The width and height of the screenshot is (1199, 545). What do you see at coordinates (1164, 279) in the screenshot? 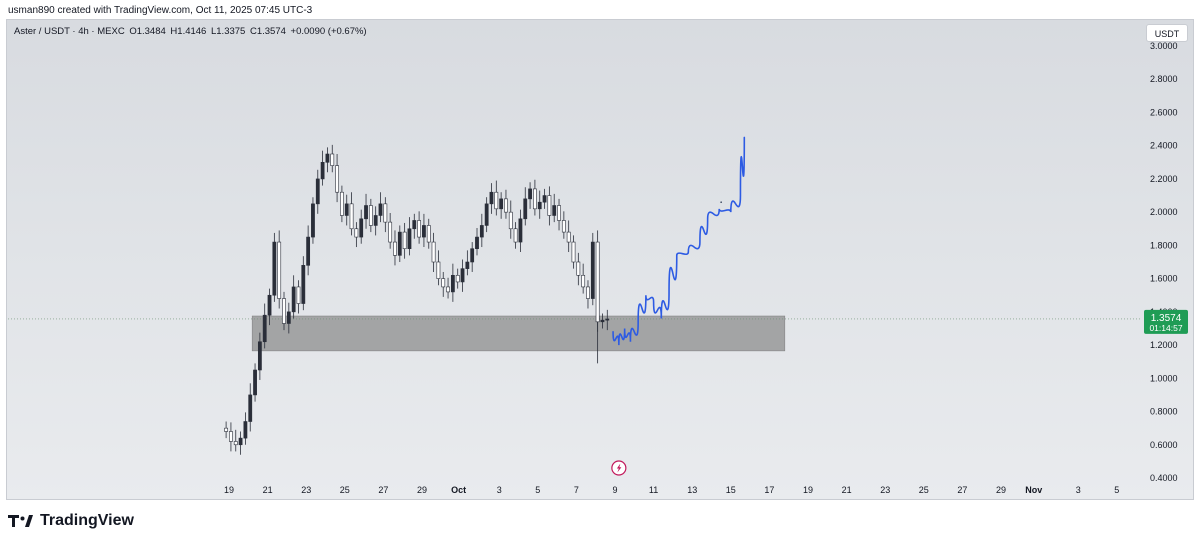
I see `y-tick-label: 1.6000` at bounding box center [1164, 279].